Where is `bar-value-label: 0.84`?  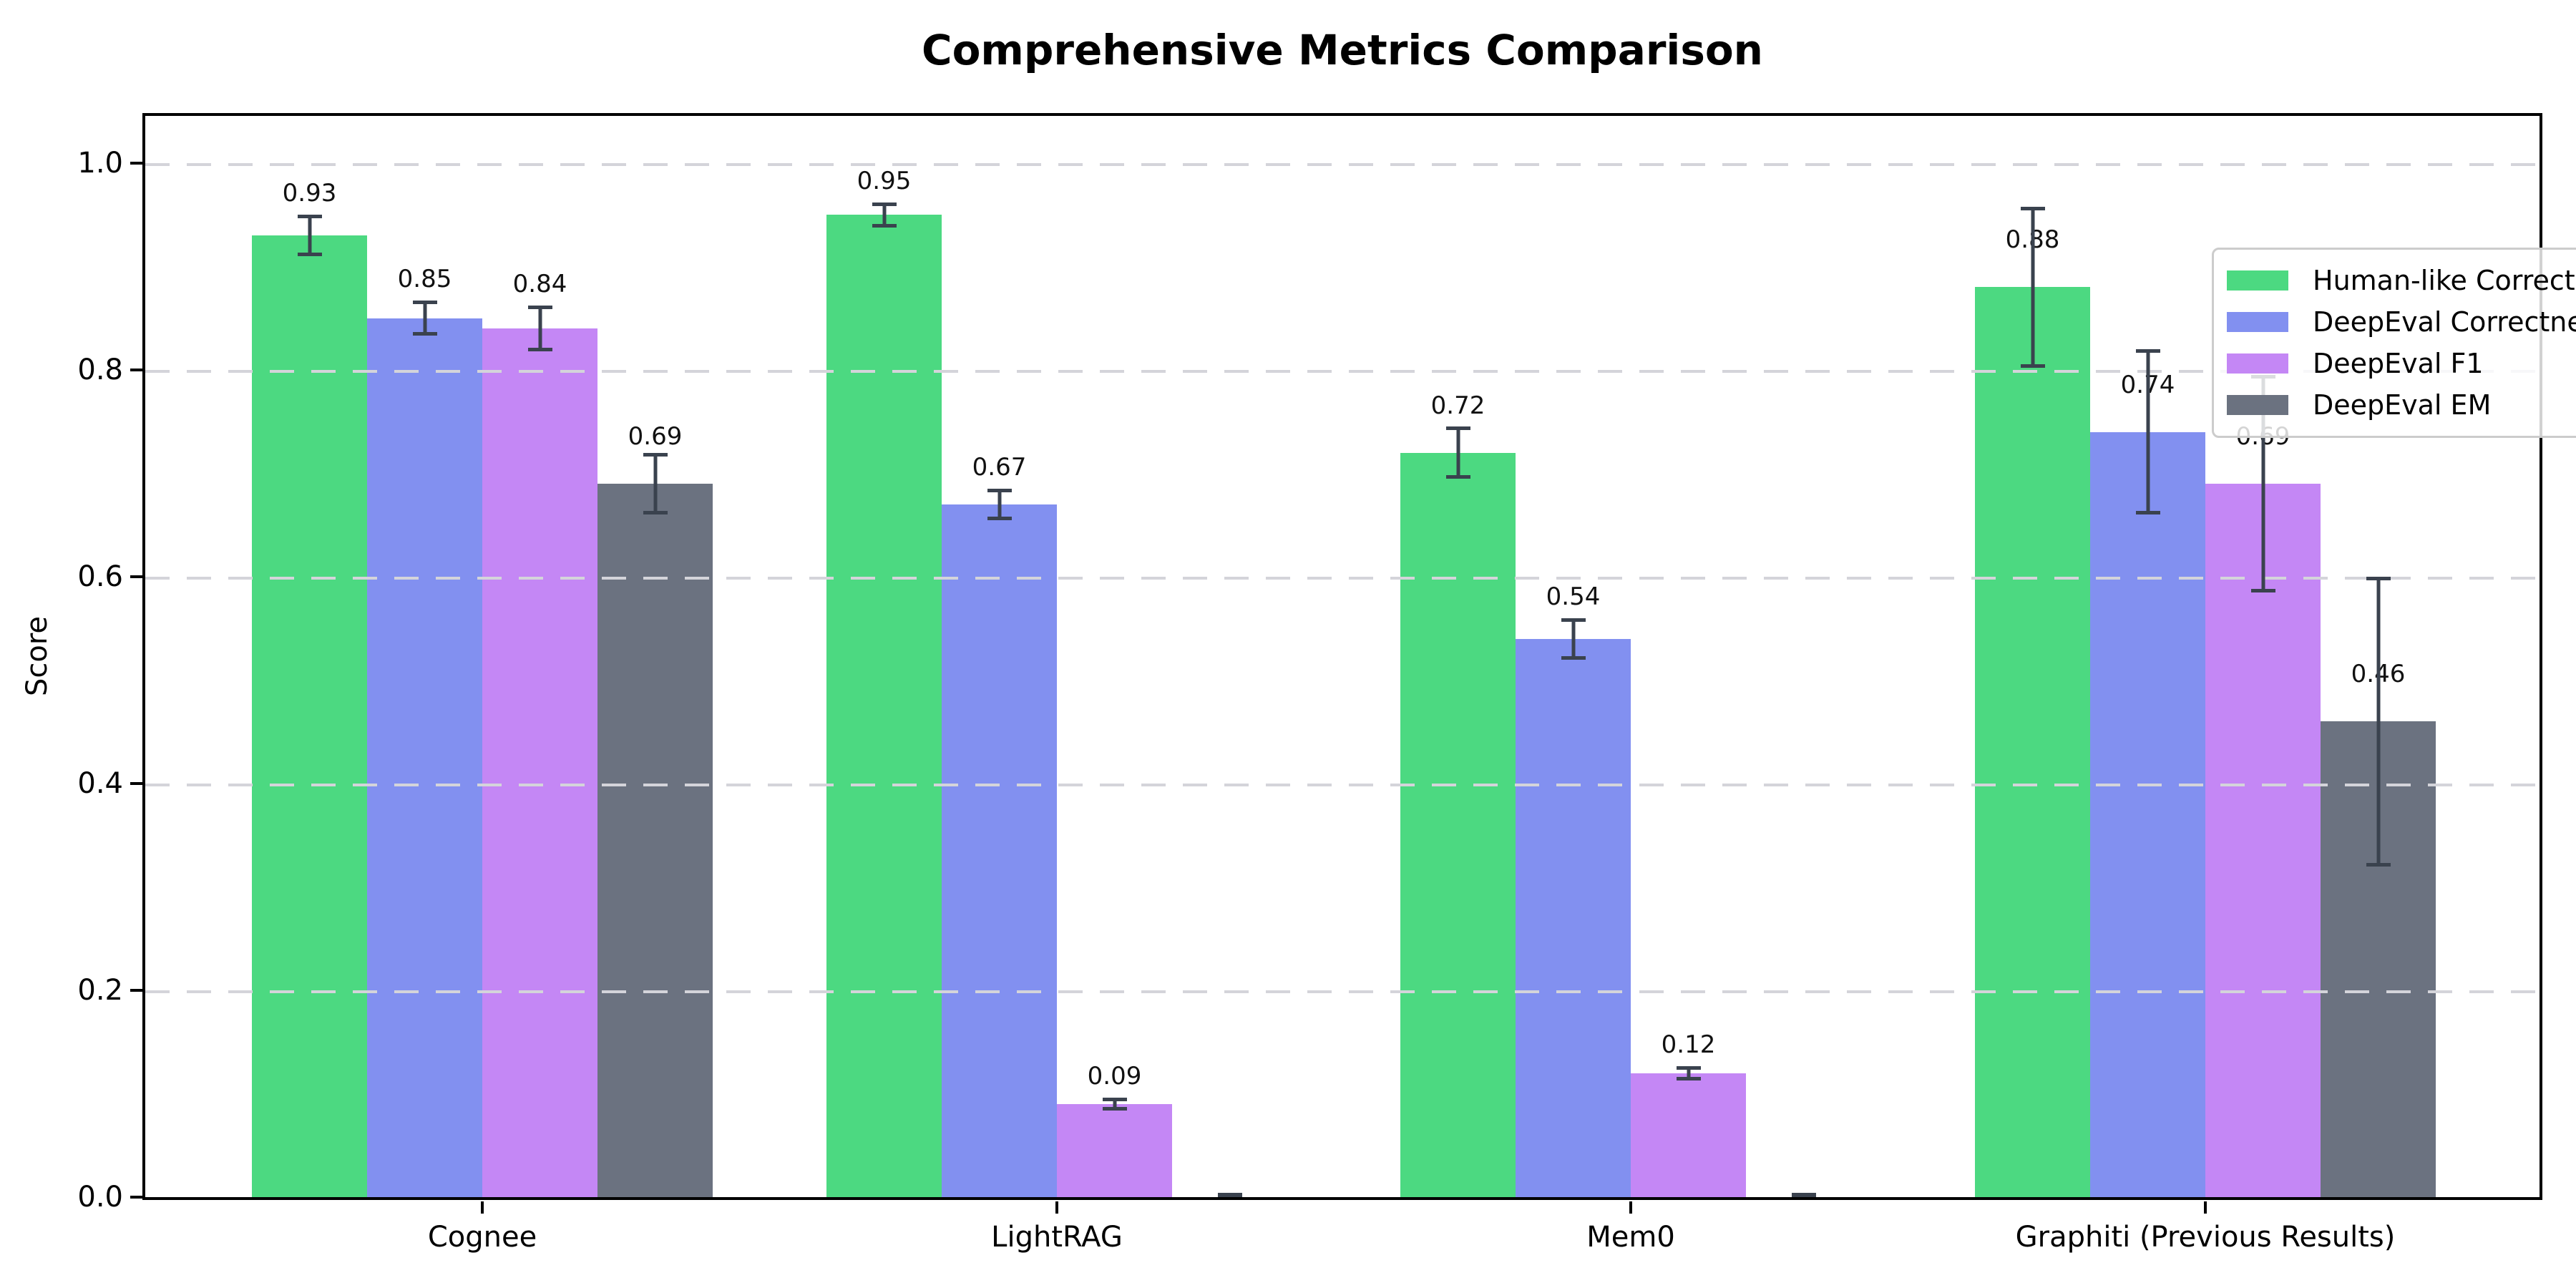
bar-value-label: 0.84 is located at coordinates (539, 284).